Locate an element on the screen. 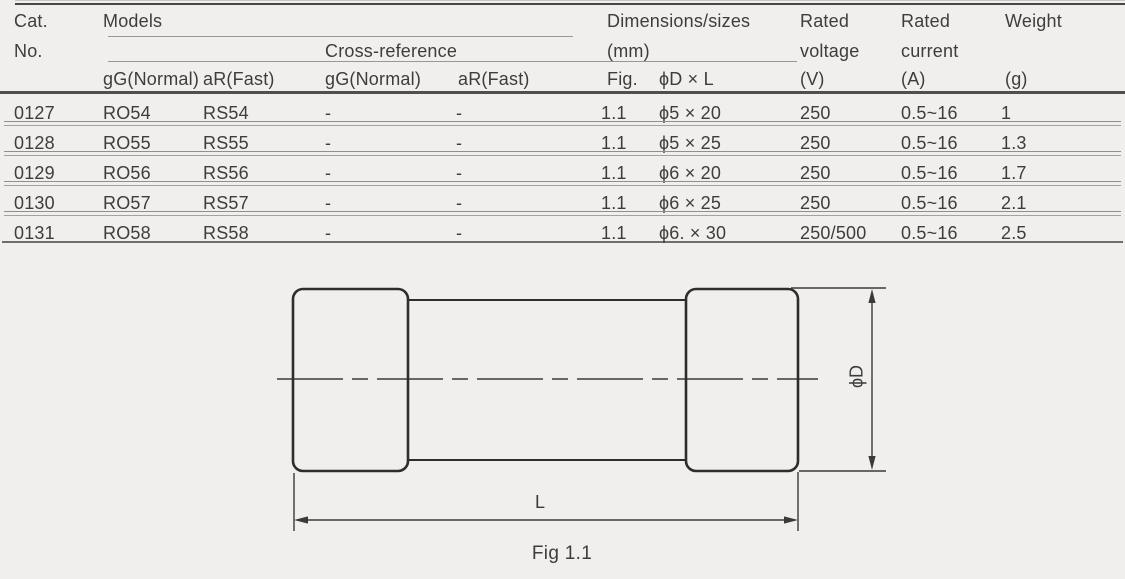 This screenshot has height=579, width=1125. subheader-cross-ar: aR(Fast) is located at coordinates (494, 79).